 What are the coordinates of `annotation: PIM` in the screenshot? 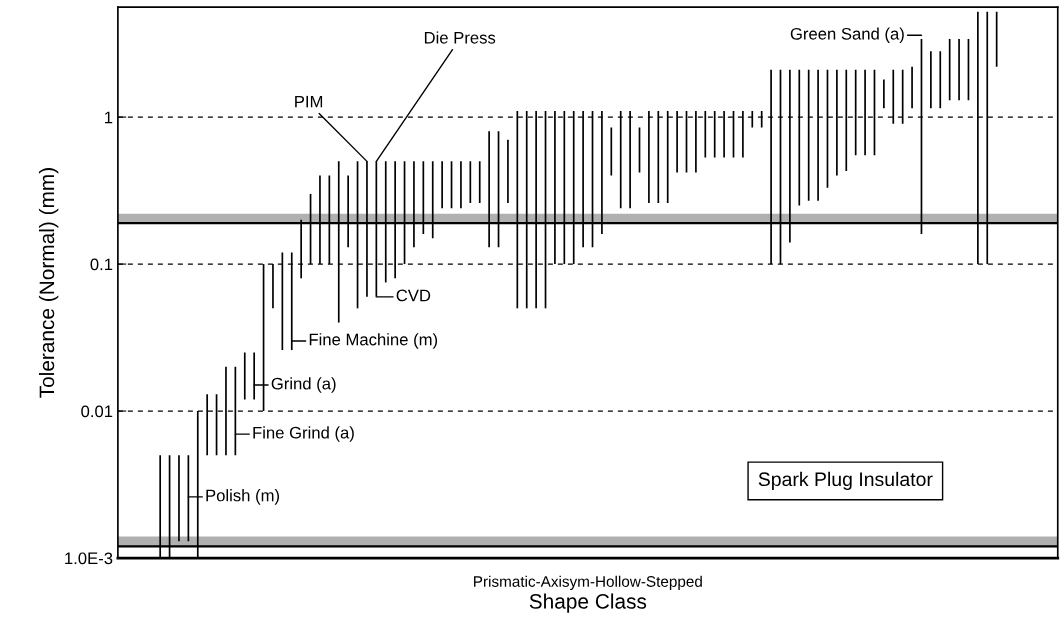 It's located at (309, 101).